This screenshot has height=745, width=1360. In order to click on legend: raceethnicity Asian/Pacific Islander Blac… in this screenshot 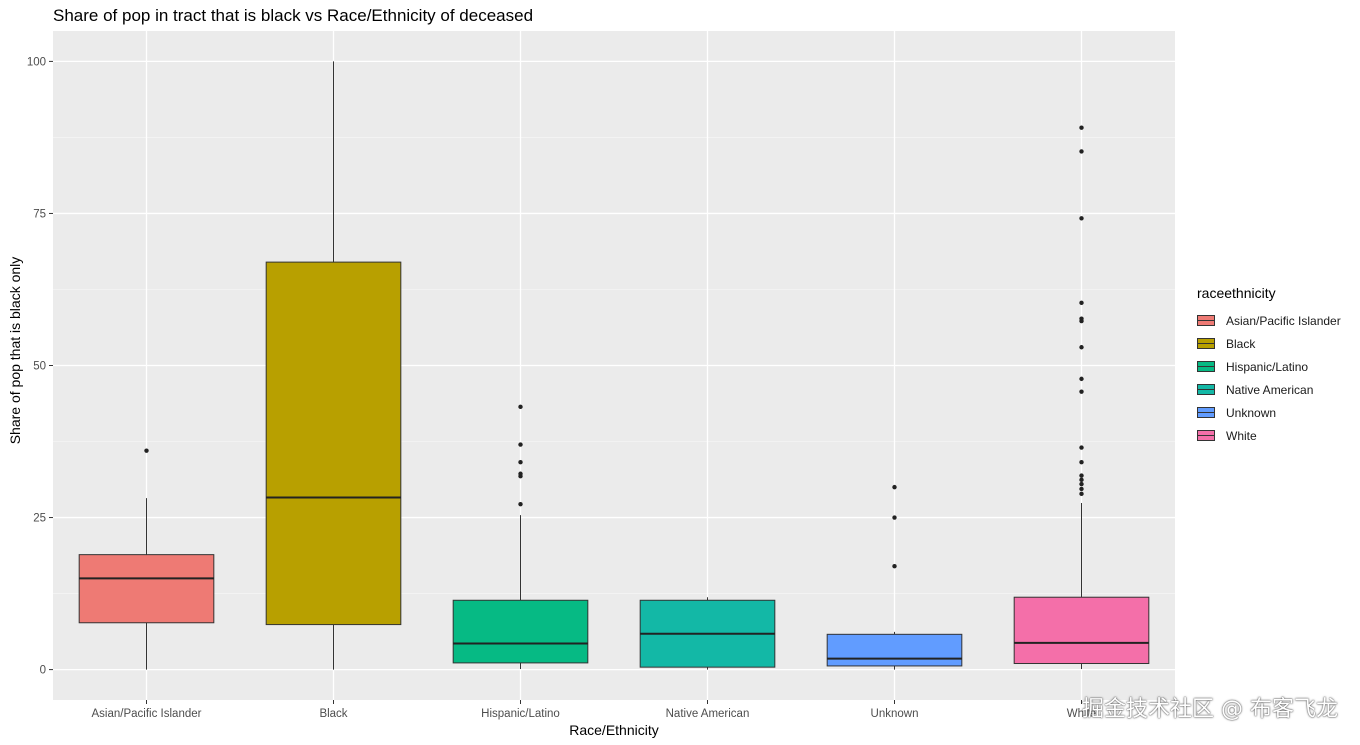, I will do `click(1269, 366)`.